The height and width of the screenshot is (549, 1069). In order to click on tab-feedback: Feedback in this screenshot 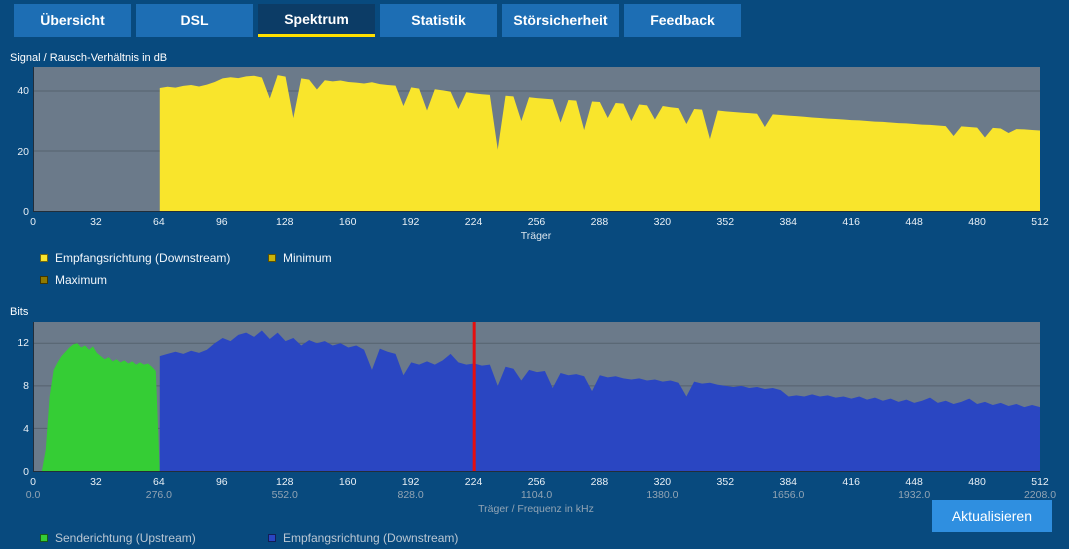, I will do `click(682, 20)`.